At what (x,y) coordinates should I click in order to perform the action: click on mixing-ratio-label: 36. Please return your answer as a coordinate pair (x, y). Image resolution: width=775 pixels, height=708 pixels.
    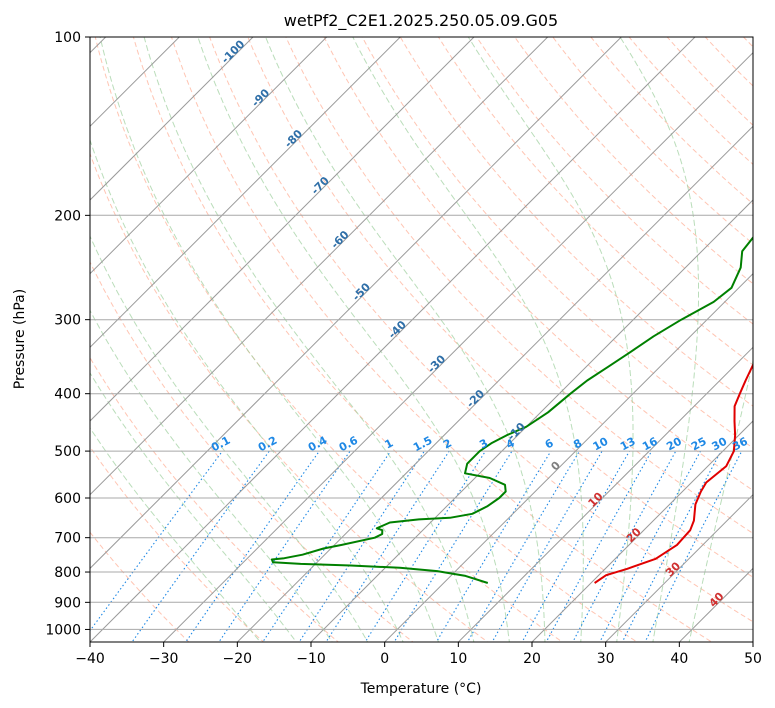
    Looking at the image, I should click on (740, 444).